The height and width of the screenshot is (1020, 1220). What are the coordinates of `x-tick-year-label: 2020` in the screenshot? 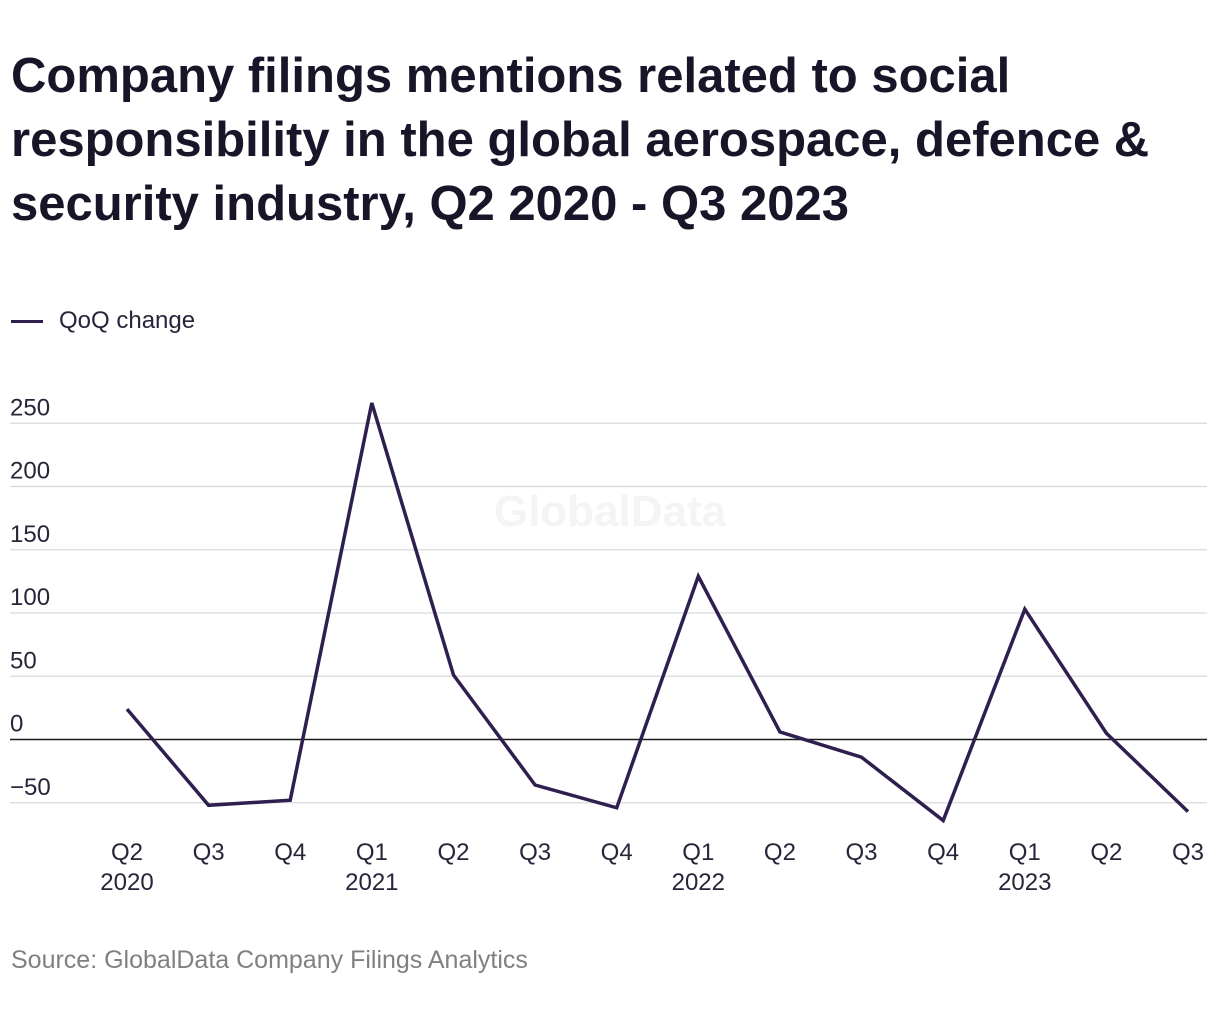 It's located at (126, 882).